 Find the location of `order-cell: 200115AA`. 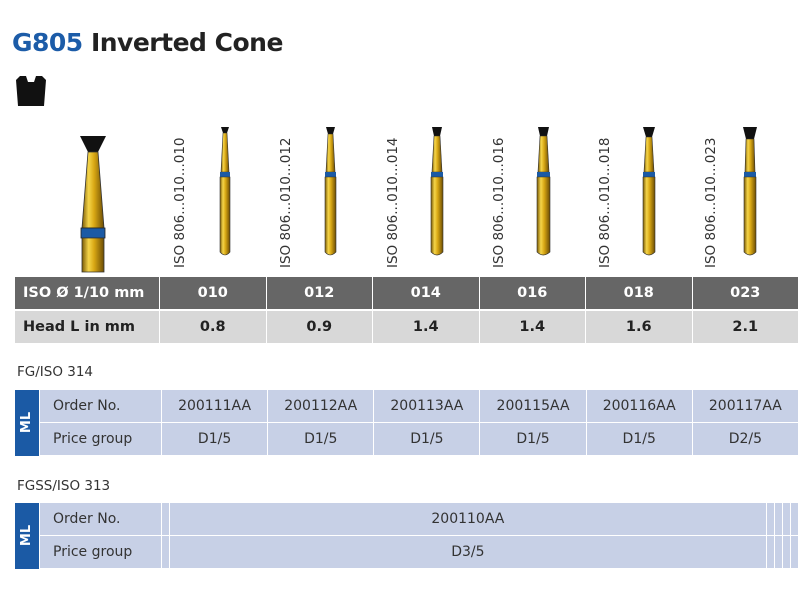

order-cell: 200115AA is located at coordinates (533, 406).